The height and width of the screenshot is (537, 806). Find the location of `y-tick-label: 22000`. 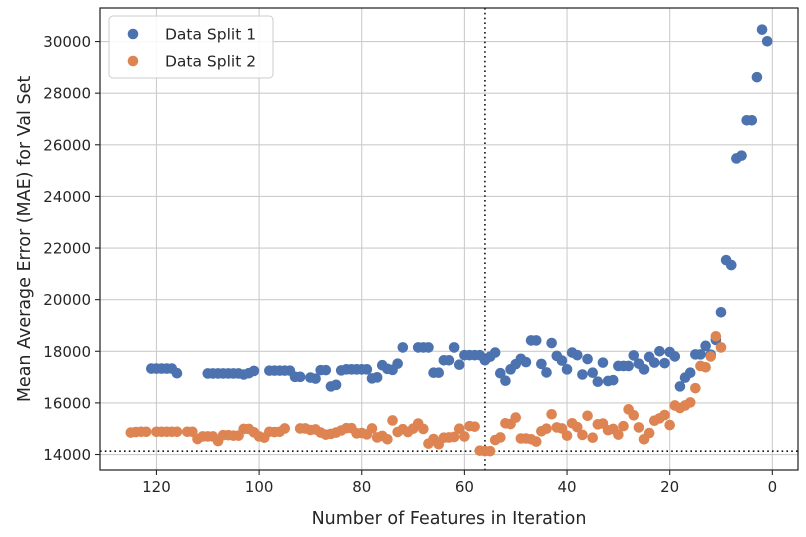

y-tick-label: 22000 is located at coordinates (67, 249).